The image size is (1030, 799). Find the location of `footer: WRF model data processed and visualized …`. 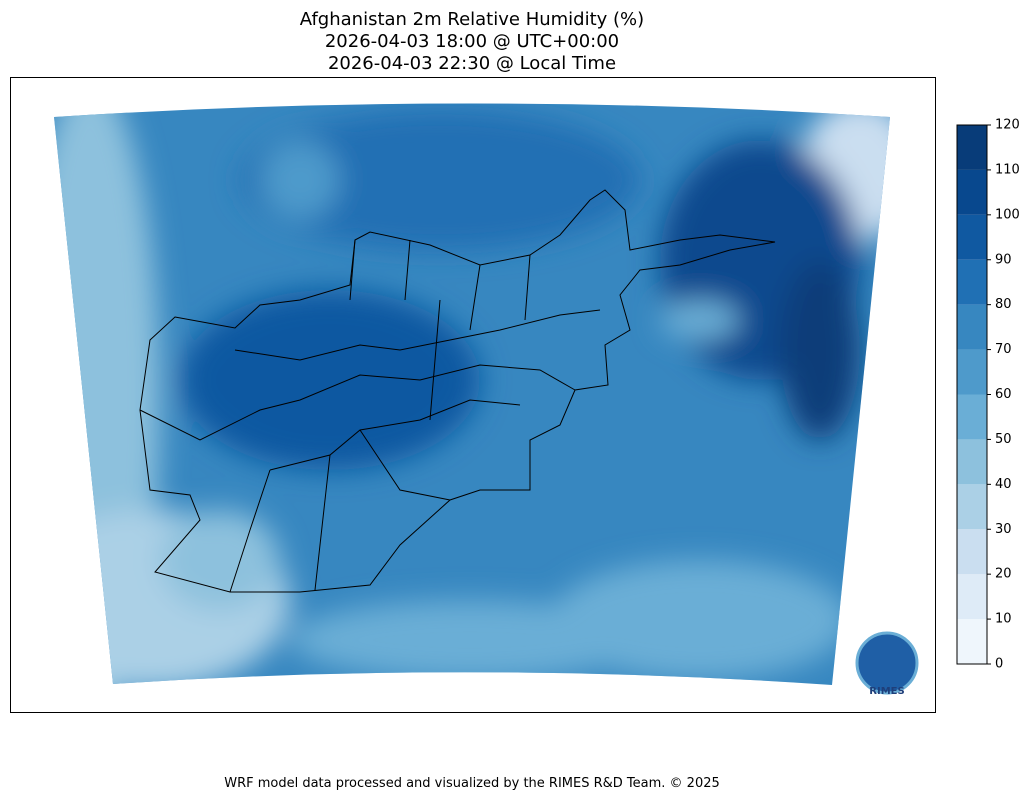

footer: WRF model data processed and visualized … is located at coordinates (472, 783).